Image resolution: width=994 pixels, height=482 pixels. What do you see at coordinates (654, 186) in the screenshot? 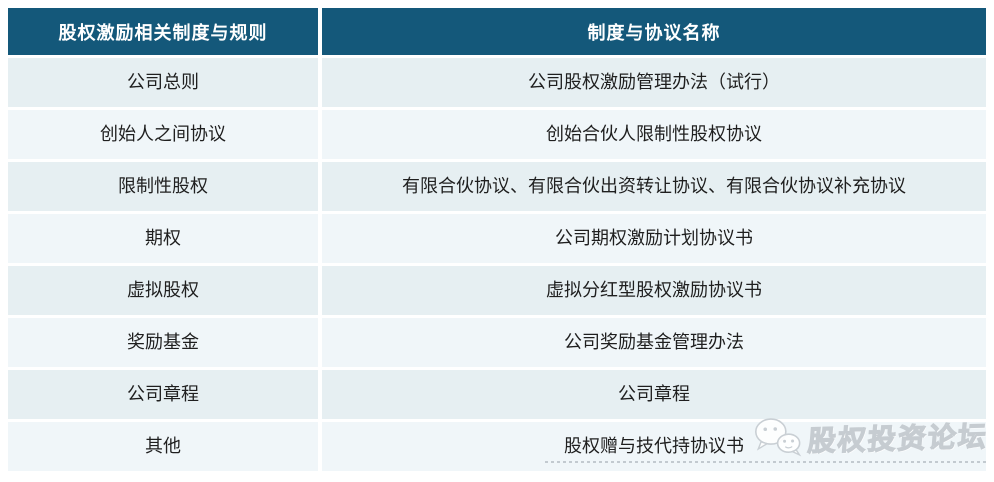
I see `table-cell-name: 有限合伙协议、有限合伙出资转让协议、有限合伙协议补充协议` at bounding box center [654, 186].